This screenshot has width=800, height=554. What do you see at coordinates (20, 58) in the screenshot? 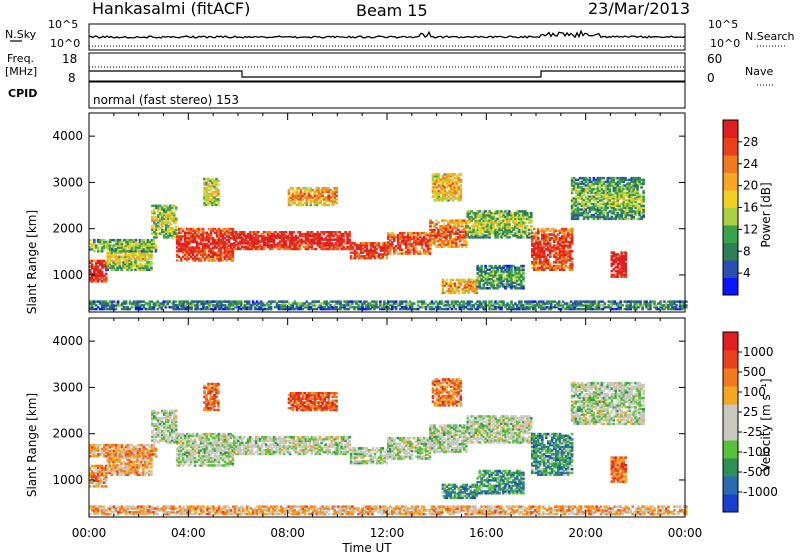
I see `freq-label-1: Freq.` at bounding box center [20, 58].